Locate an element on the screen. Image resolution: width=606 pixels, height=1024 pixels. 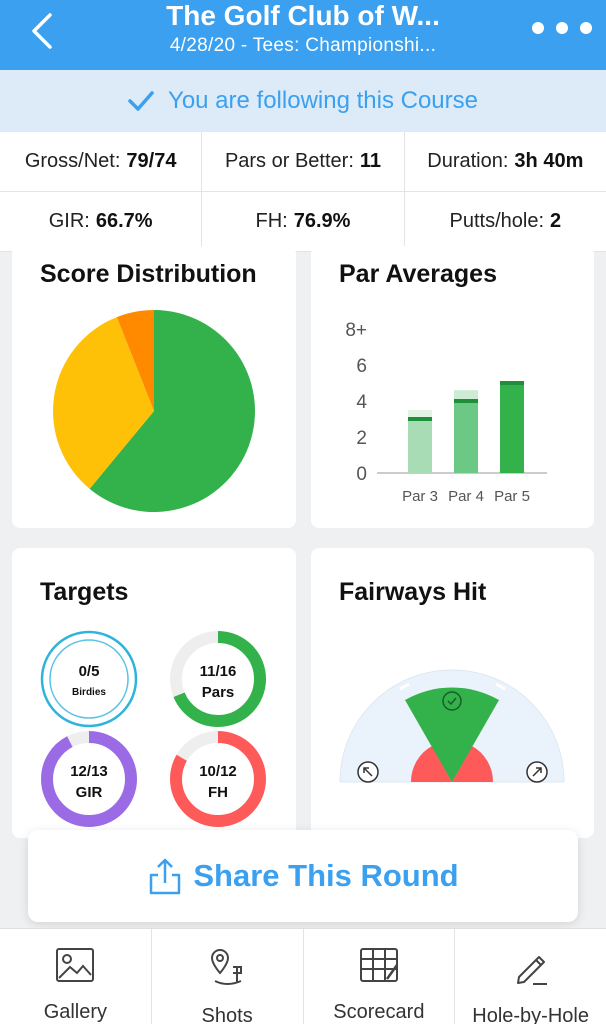
stat-label: Putts/hole: is located at coordinates (497, 221).